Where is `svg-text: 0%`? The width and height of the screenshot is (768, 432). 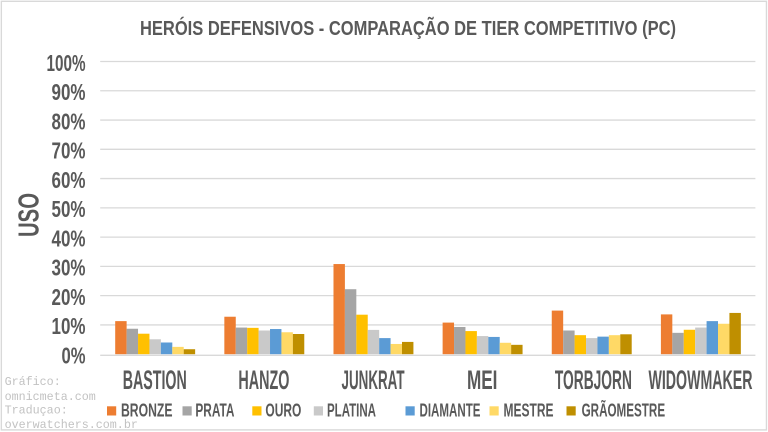
svg-text: 0% is located at coordinates (74, 356).